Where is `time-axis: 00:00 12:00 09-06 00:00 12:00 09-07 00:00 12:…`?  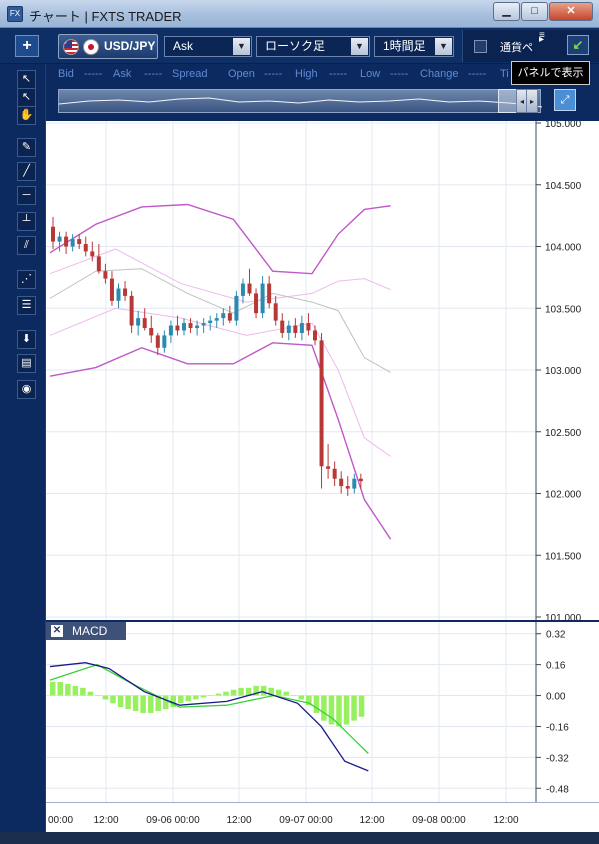 time-axis: 00:00 12:00 09-06 00:00 12:00 09-07 00:00 12:… is located at coordinates (322, 817).